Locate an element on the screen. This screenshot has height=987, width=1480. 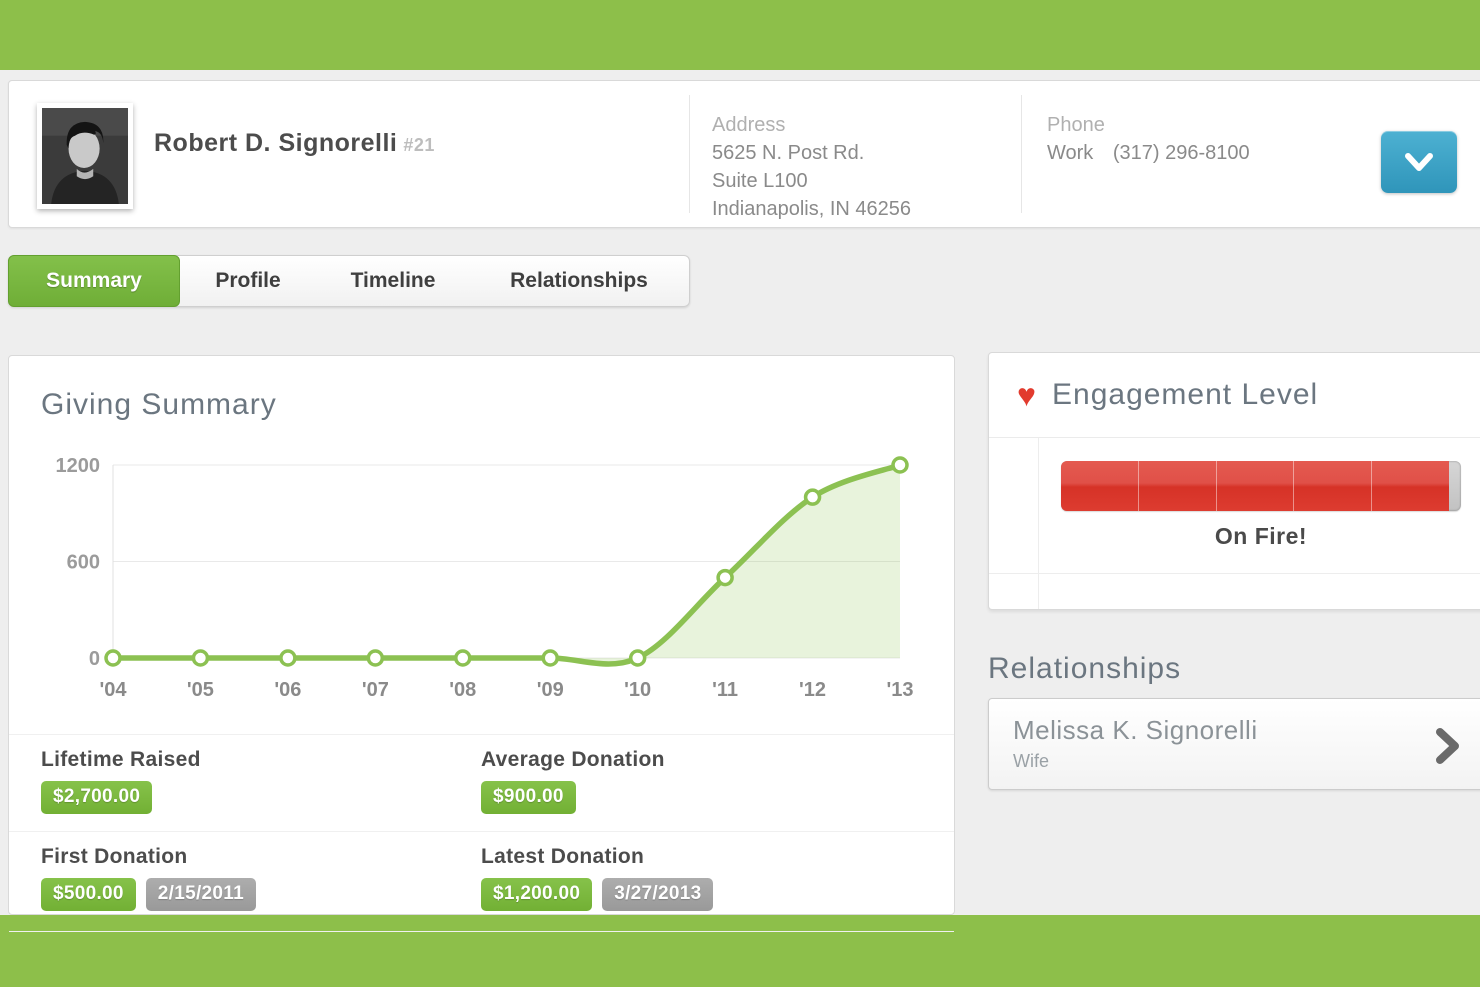
stat-label: Latest Donation is located at coordinates (563, 856).